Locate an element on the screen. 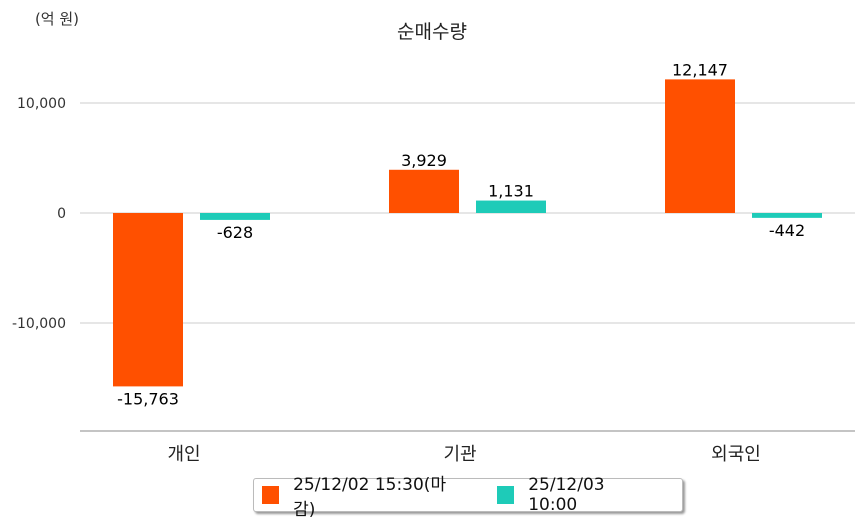 This screenshot has width=863, height=520. data-label: -15,763 is located at coordinates (148, 398).